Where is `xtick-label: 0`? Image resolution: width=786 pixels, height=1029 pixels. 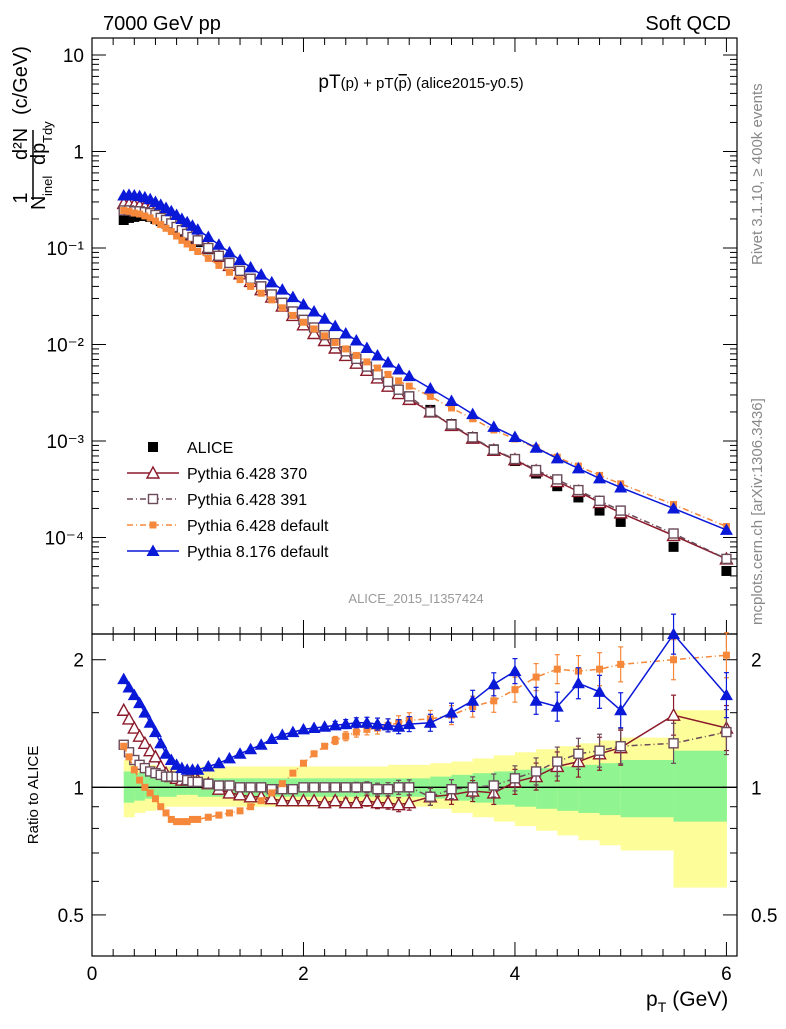
xtick-label: 0 is located at coordinates (92, 974).